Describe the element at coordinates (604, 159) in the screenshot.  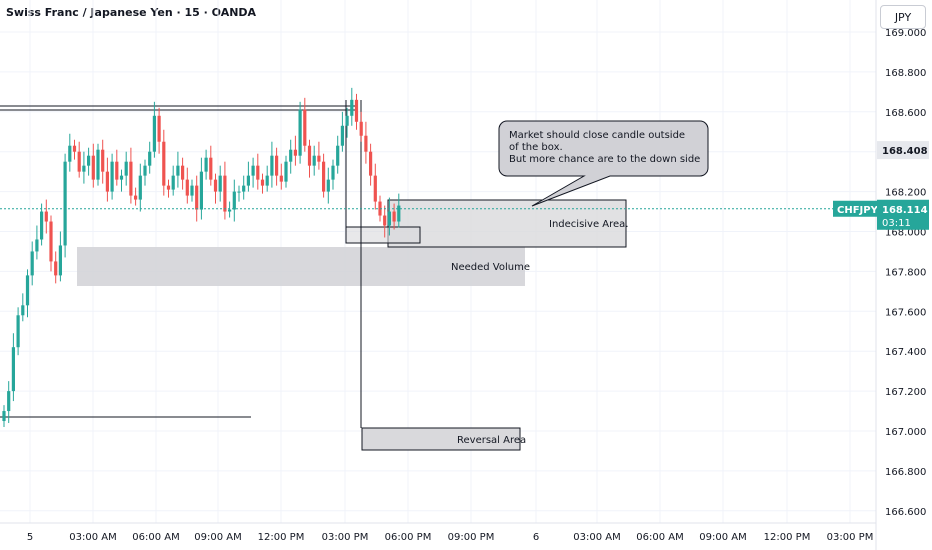
I see `callout-line-3: But more chance are to the down side` at that location.